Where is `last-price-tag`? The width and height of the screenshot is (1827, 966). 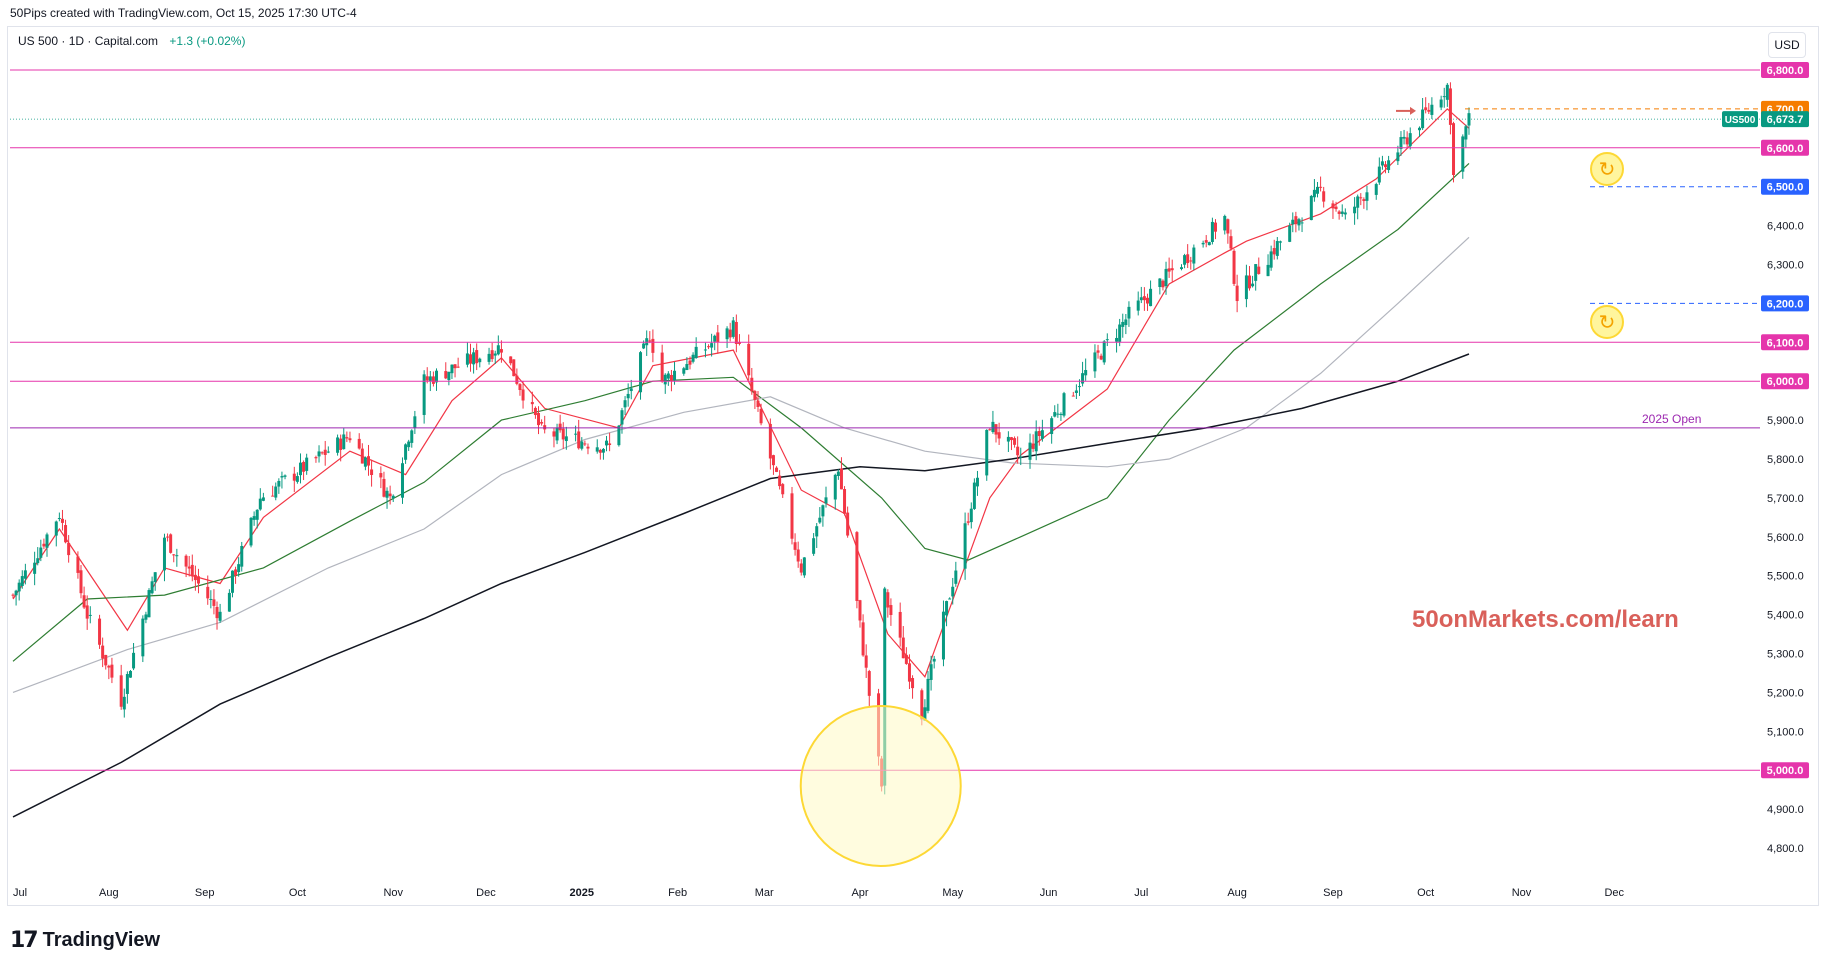
last-price-tag is located at coordinates (1785, 119).